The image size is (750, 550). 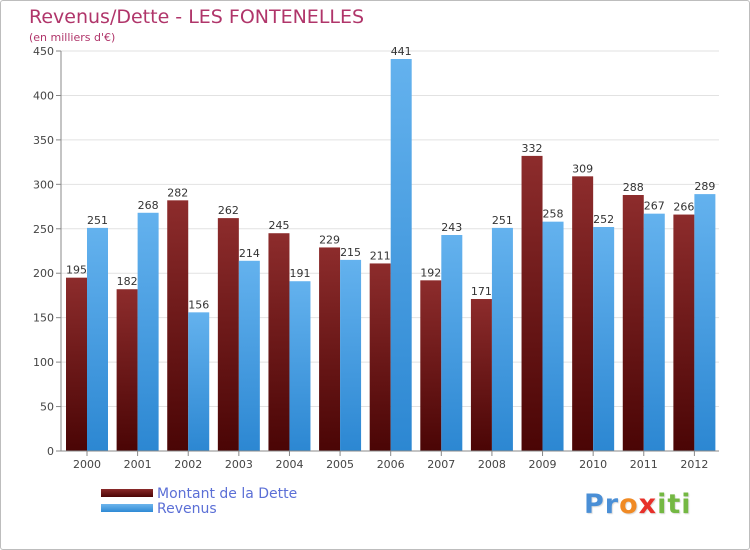 I want to click on y-tick-label: 200, so click(x=43, y=273).